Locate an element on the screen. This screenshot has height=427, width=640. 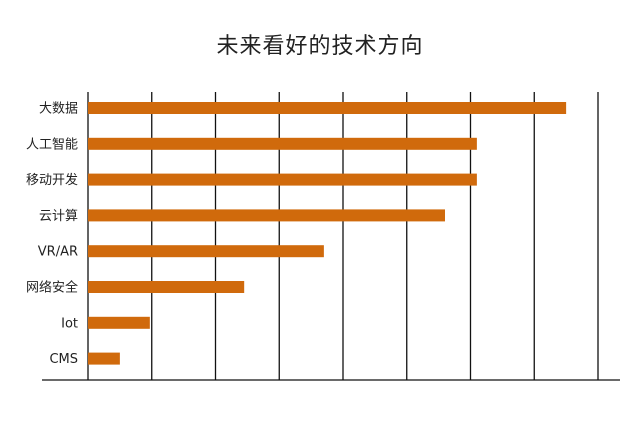
category-label-5: 网络安全 is located at coordinates (52, 288).